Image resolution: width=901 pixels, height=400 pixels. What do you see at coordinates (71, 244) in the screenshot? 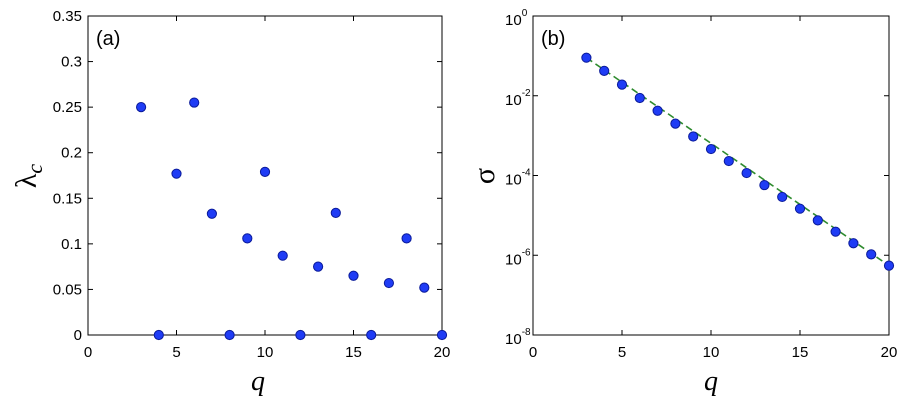
I see `y-tick-label: 0.1` at bounding box center [71, 244].